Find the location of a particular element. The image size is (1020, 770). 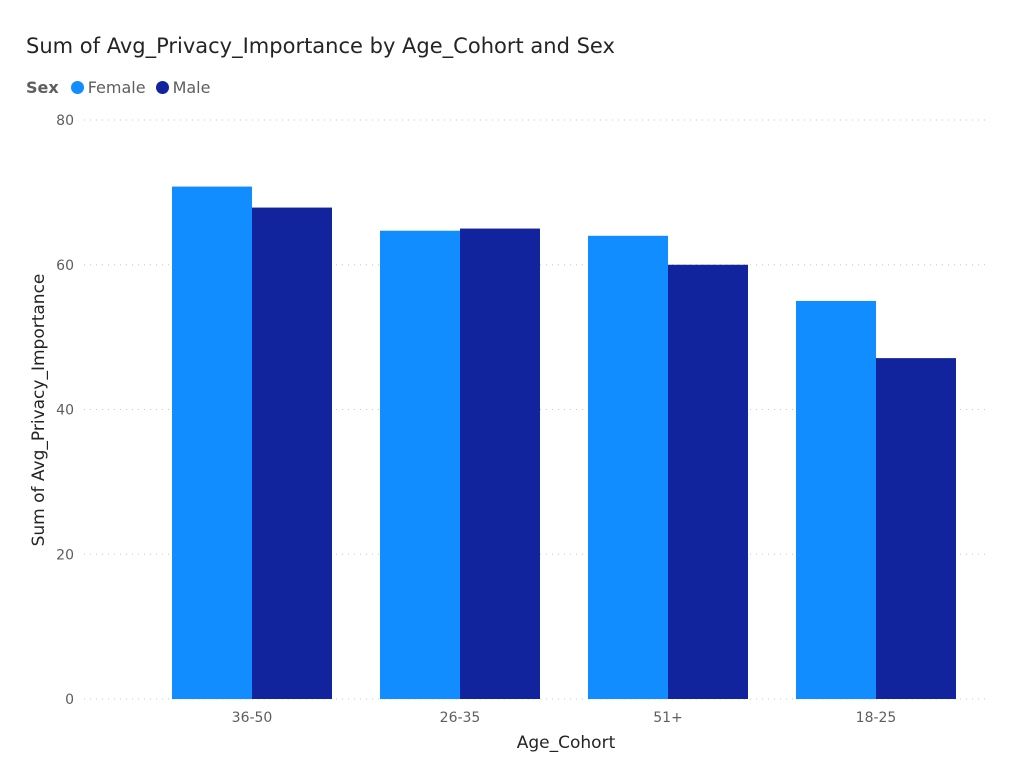

legend-item-male: Male is located at coordinates (183, 87).